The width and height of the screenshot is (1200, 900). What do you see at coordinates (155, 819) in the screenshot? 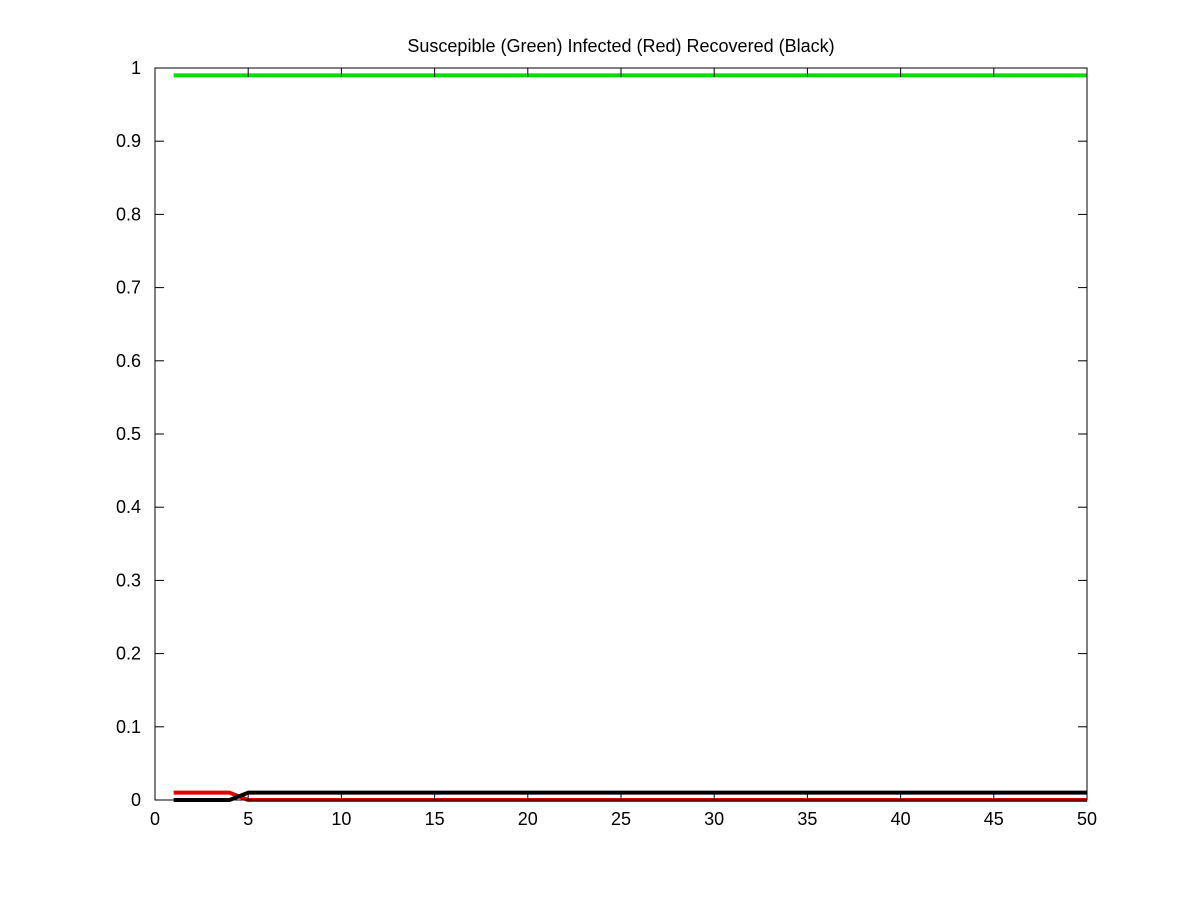
I see `x-tick-label-0: 0` at bounding box center [155, 819].